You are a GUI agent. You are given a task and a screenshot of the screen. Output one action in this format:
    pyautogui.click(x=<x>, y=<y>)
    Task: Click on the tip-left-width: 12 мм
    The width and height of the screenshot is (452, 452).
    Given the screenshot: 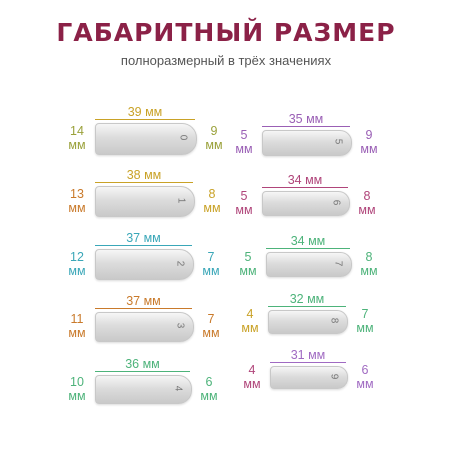 What is the action you would take?
    pyautogui.click(x=77, y=264)
    